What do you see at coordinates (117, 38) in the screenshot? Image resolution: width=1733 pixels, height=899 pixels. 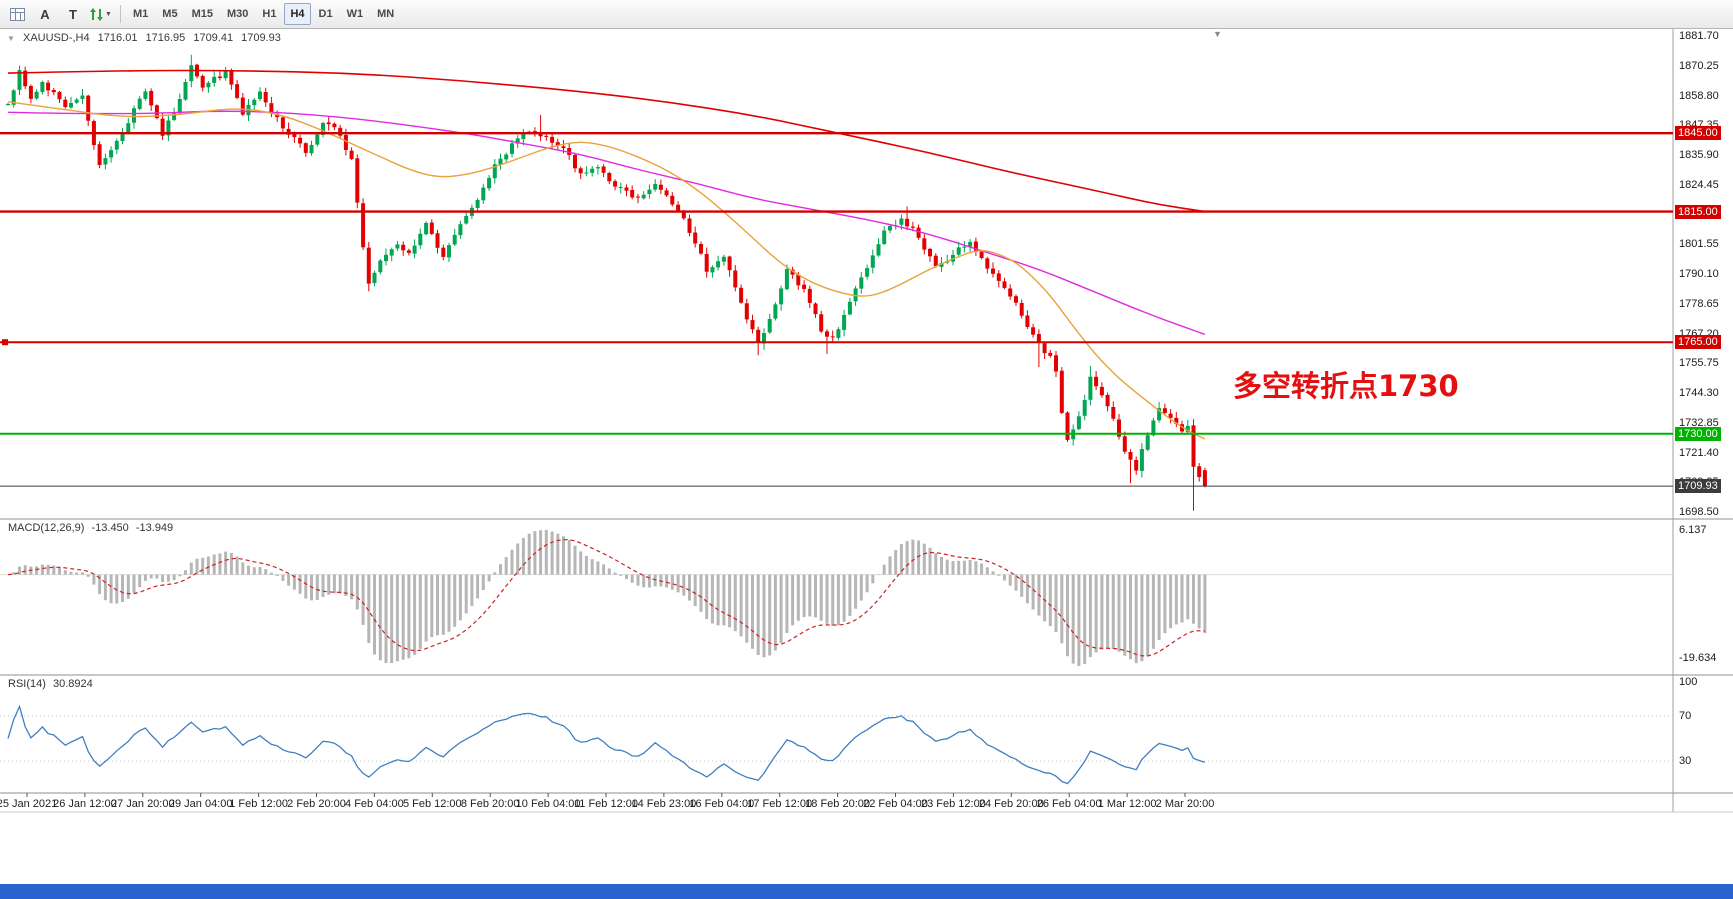 I see `ohlc-open: 1716.01` at bounding box center [117, 38].